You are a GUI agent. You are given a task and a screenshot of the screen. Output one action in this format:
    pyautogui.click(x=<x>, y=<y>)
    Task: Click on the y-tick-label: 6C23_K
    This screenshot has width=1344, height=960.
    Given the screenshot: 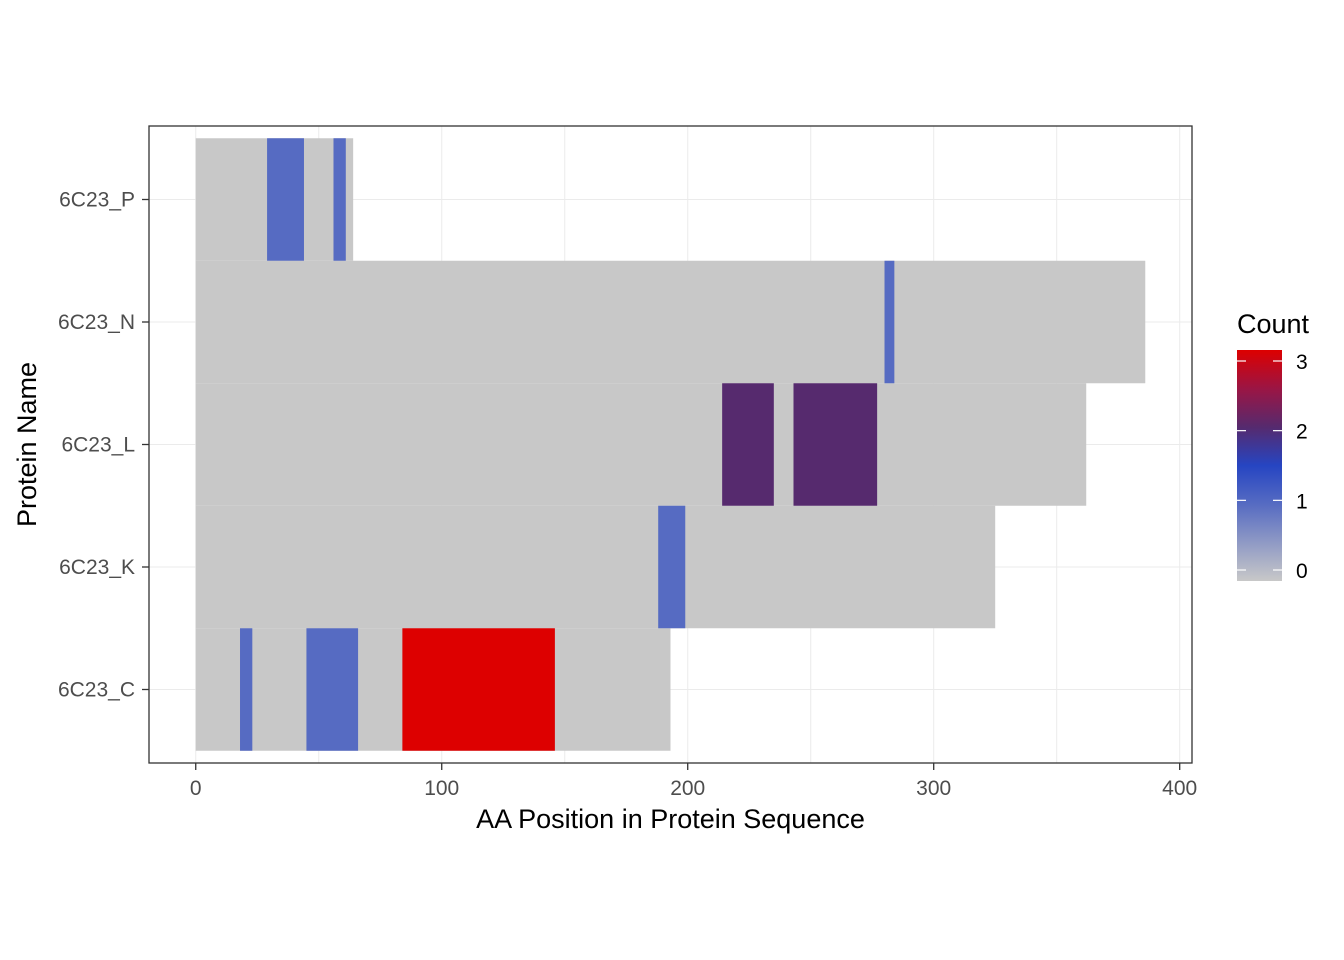 What is the action you would take?
    pyautogui.click(x=97, y=567)
    